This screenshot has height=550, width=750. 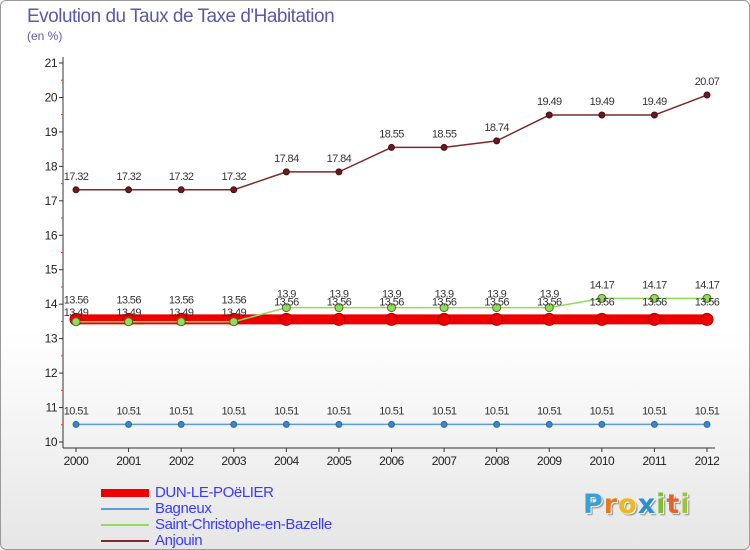 I want to click on y-tick-label: 19, so click(x=51, y=132).